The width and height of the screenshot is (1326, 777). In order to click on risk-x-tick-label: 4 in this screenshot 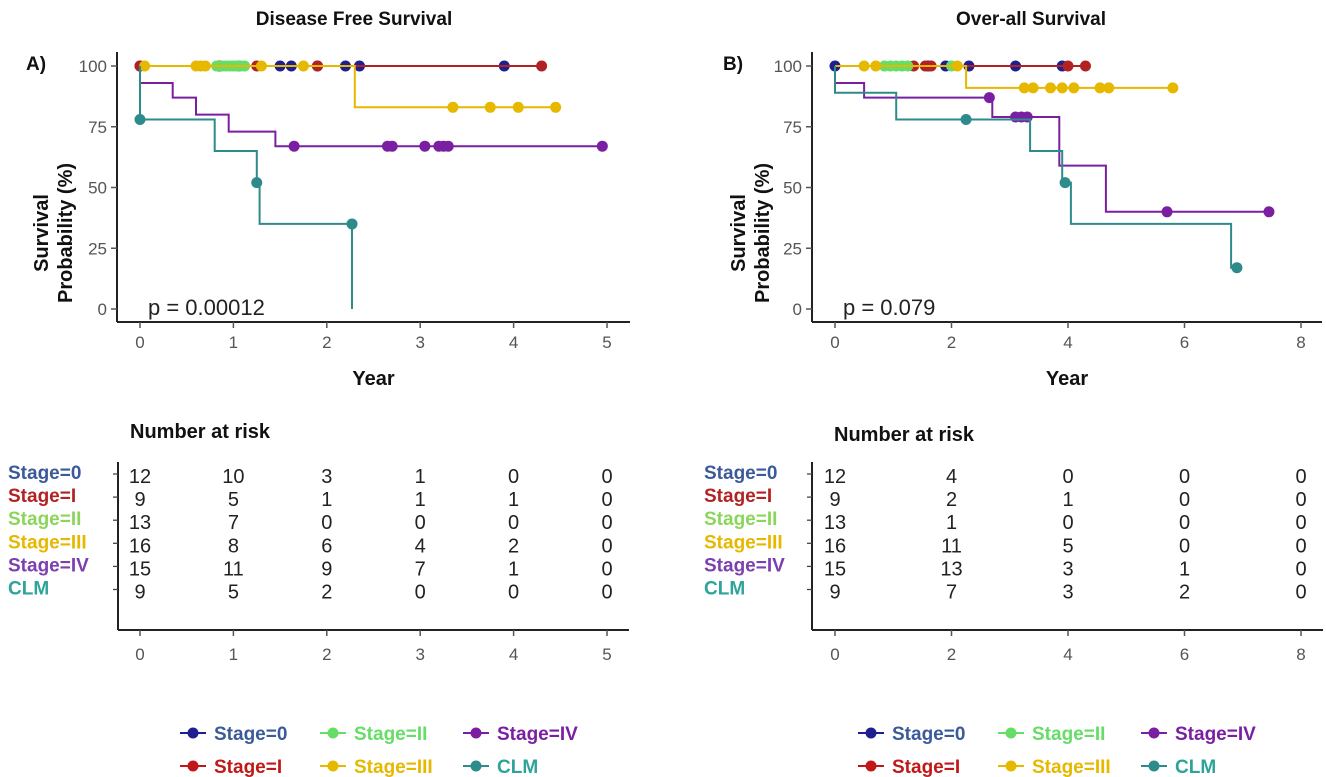, I will do `click(1067, 654)`.